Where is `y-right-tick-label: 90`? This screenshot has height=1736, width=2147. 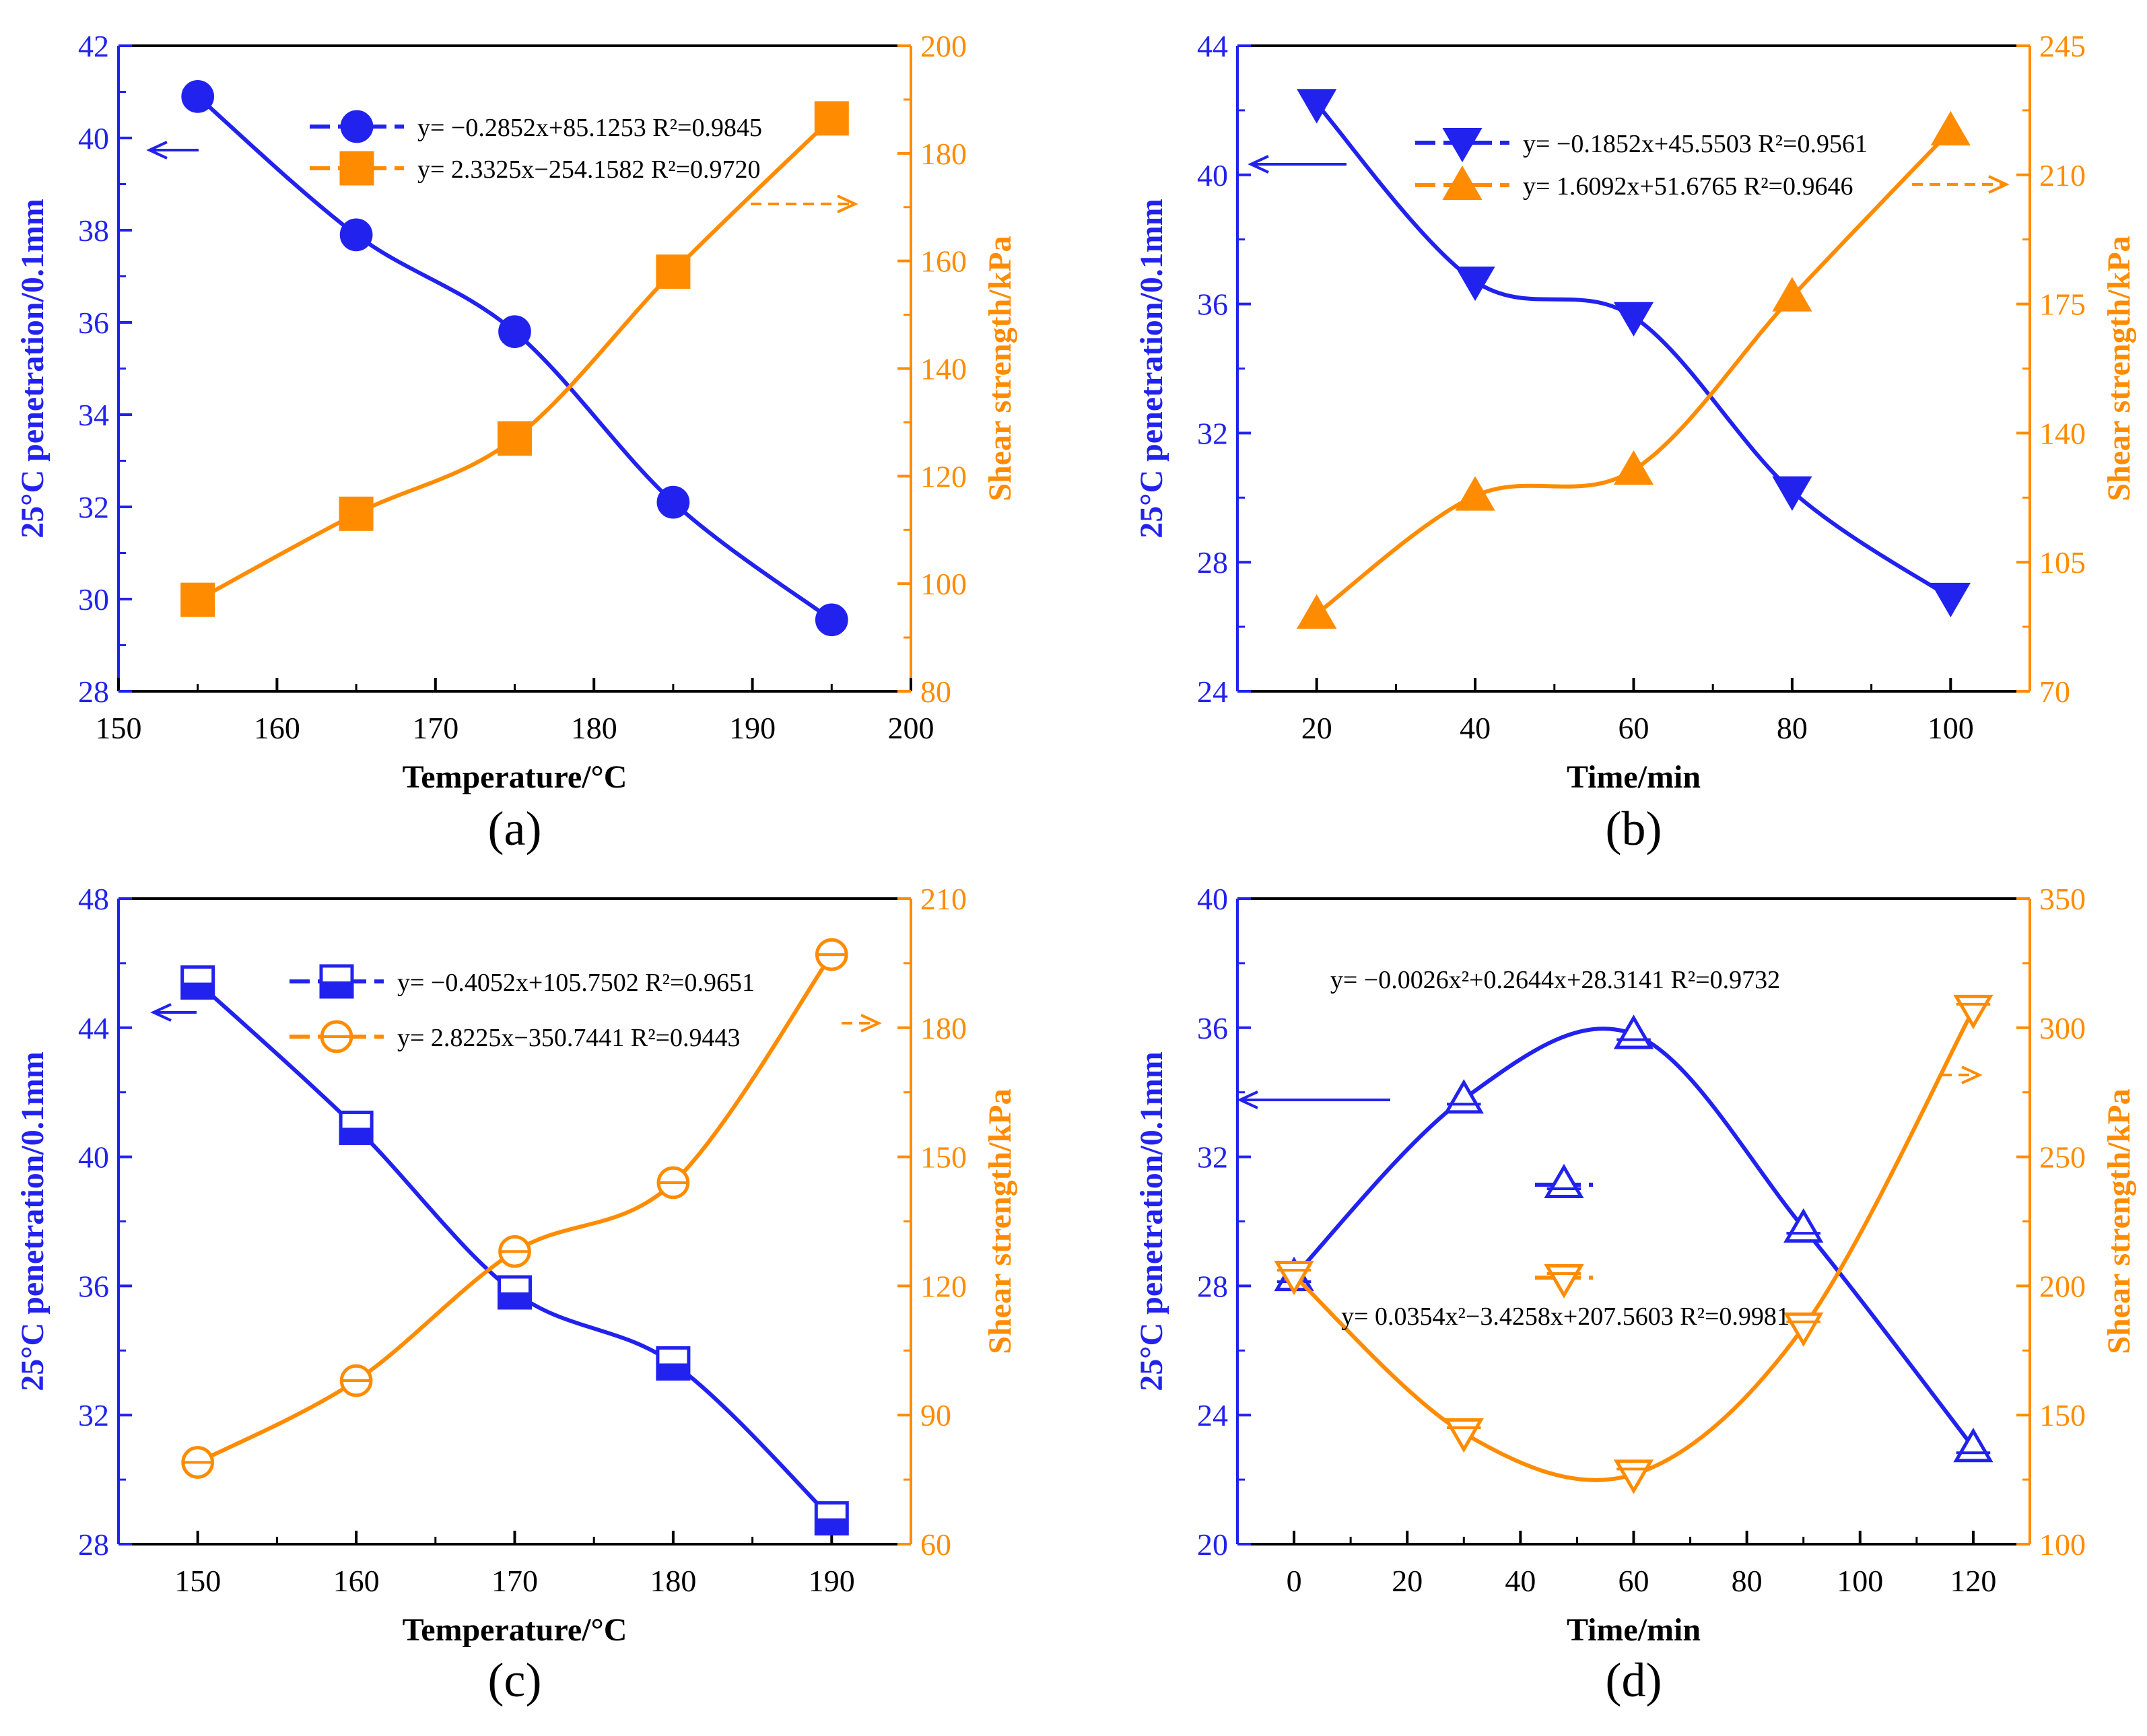 y-right-tick-label: 90 is located at coordinates (935, 1415).